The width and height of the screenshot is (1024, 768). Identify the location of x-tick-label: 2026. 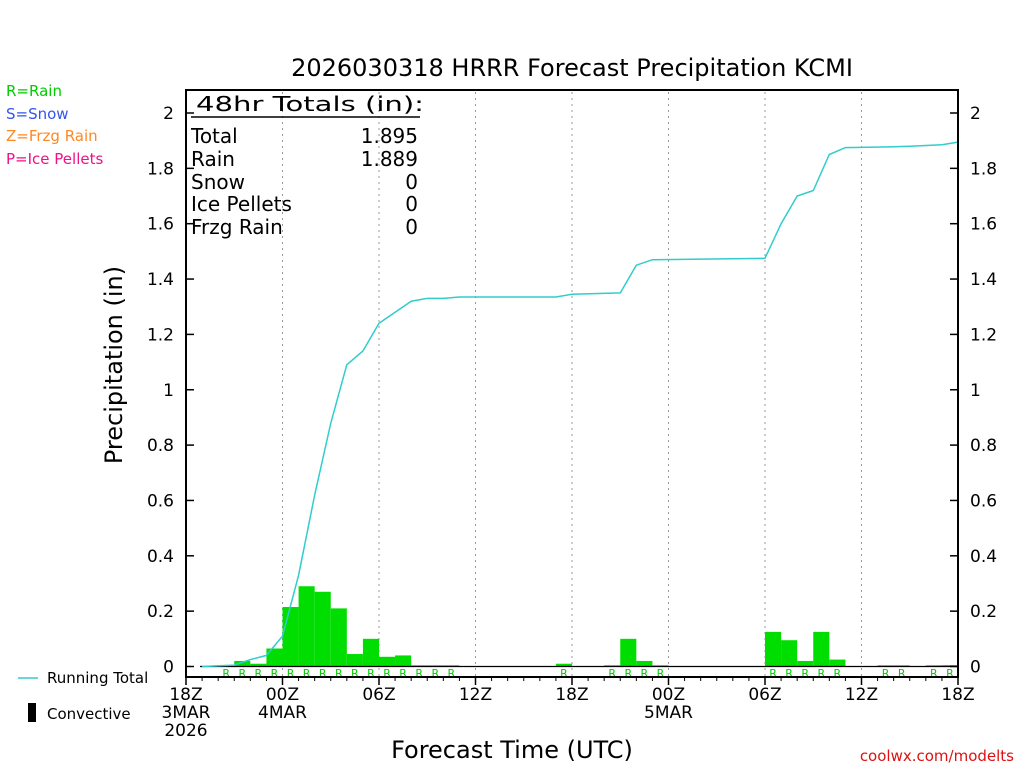
(185, 731).